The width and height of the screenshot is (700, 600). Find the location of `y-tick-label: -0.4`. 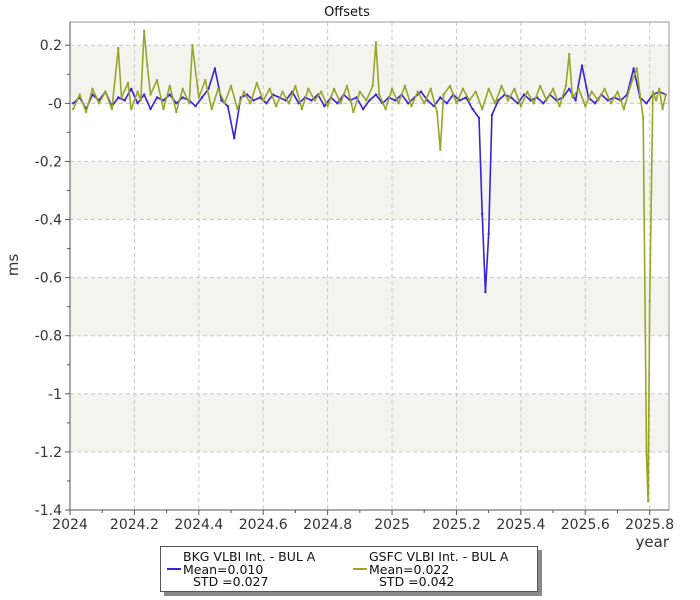

y-tick-label: -0.4 is located at coordinates (48, 221).